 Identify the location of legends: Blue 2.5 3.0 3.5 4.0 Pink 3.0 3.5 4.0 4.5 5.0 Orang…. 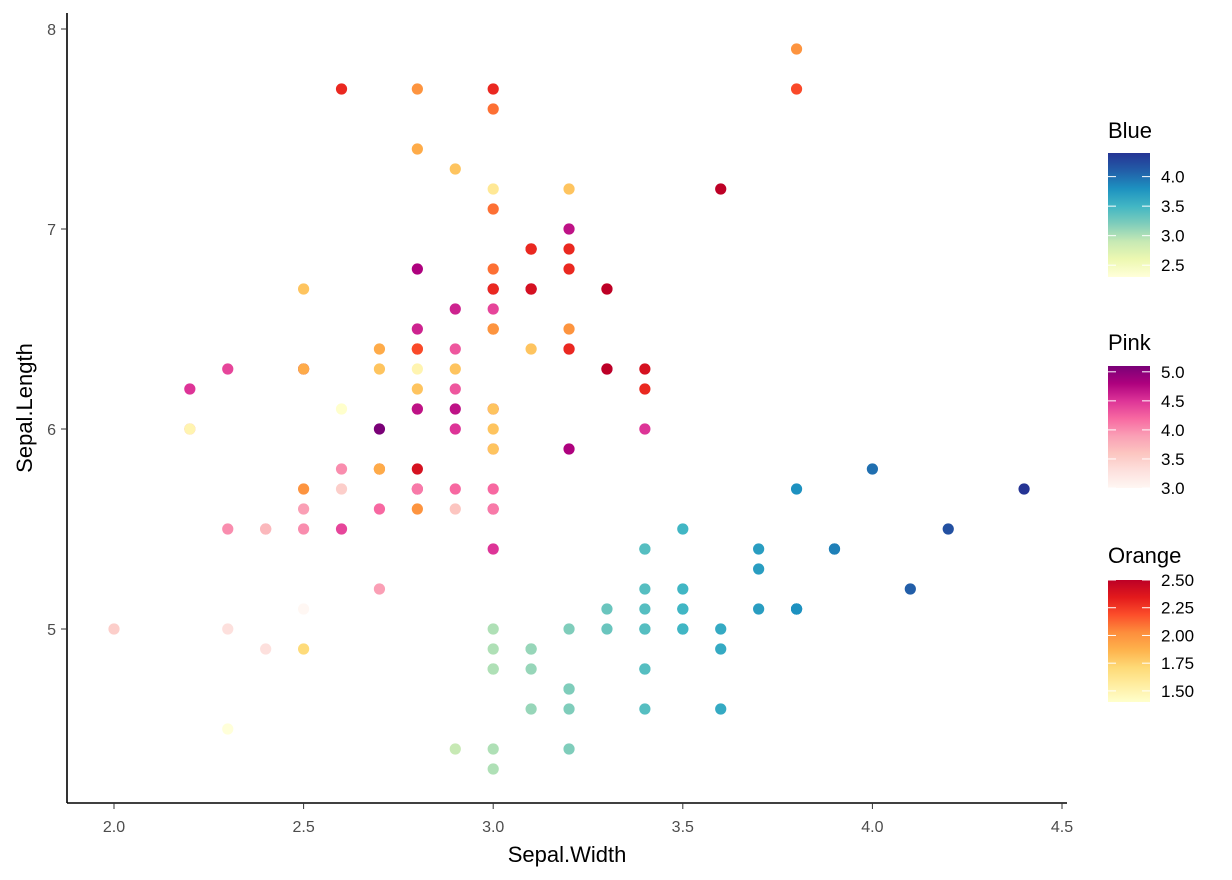
(1151, 410).